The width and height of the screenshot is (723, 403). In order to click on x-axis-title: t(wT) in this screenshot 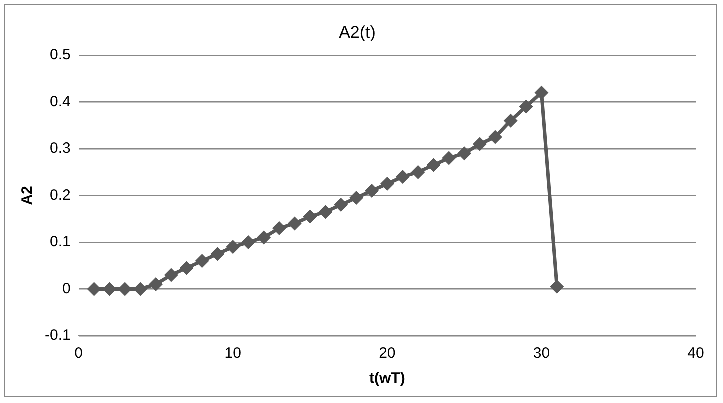, I will do `click(388, 379)`.